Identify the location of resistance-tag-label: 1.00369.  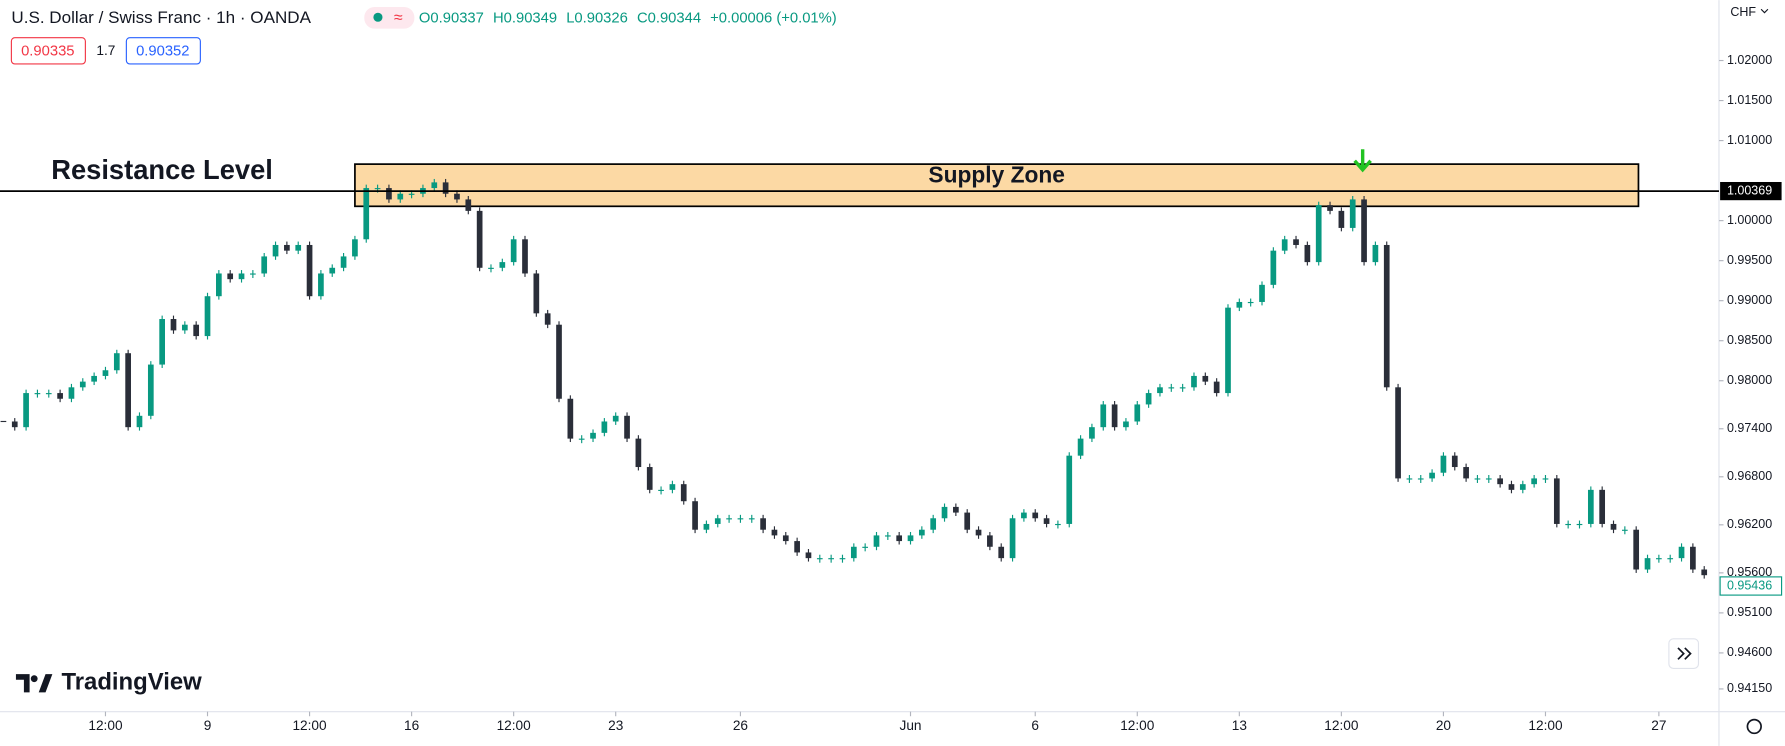
(1749, 190).